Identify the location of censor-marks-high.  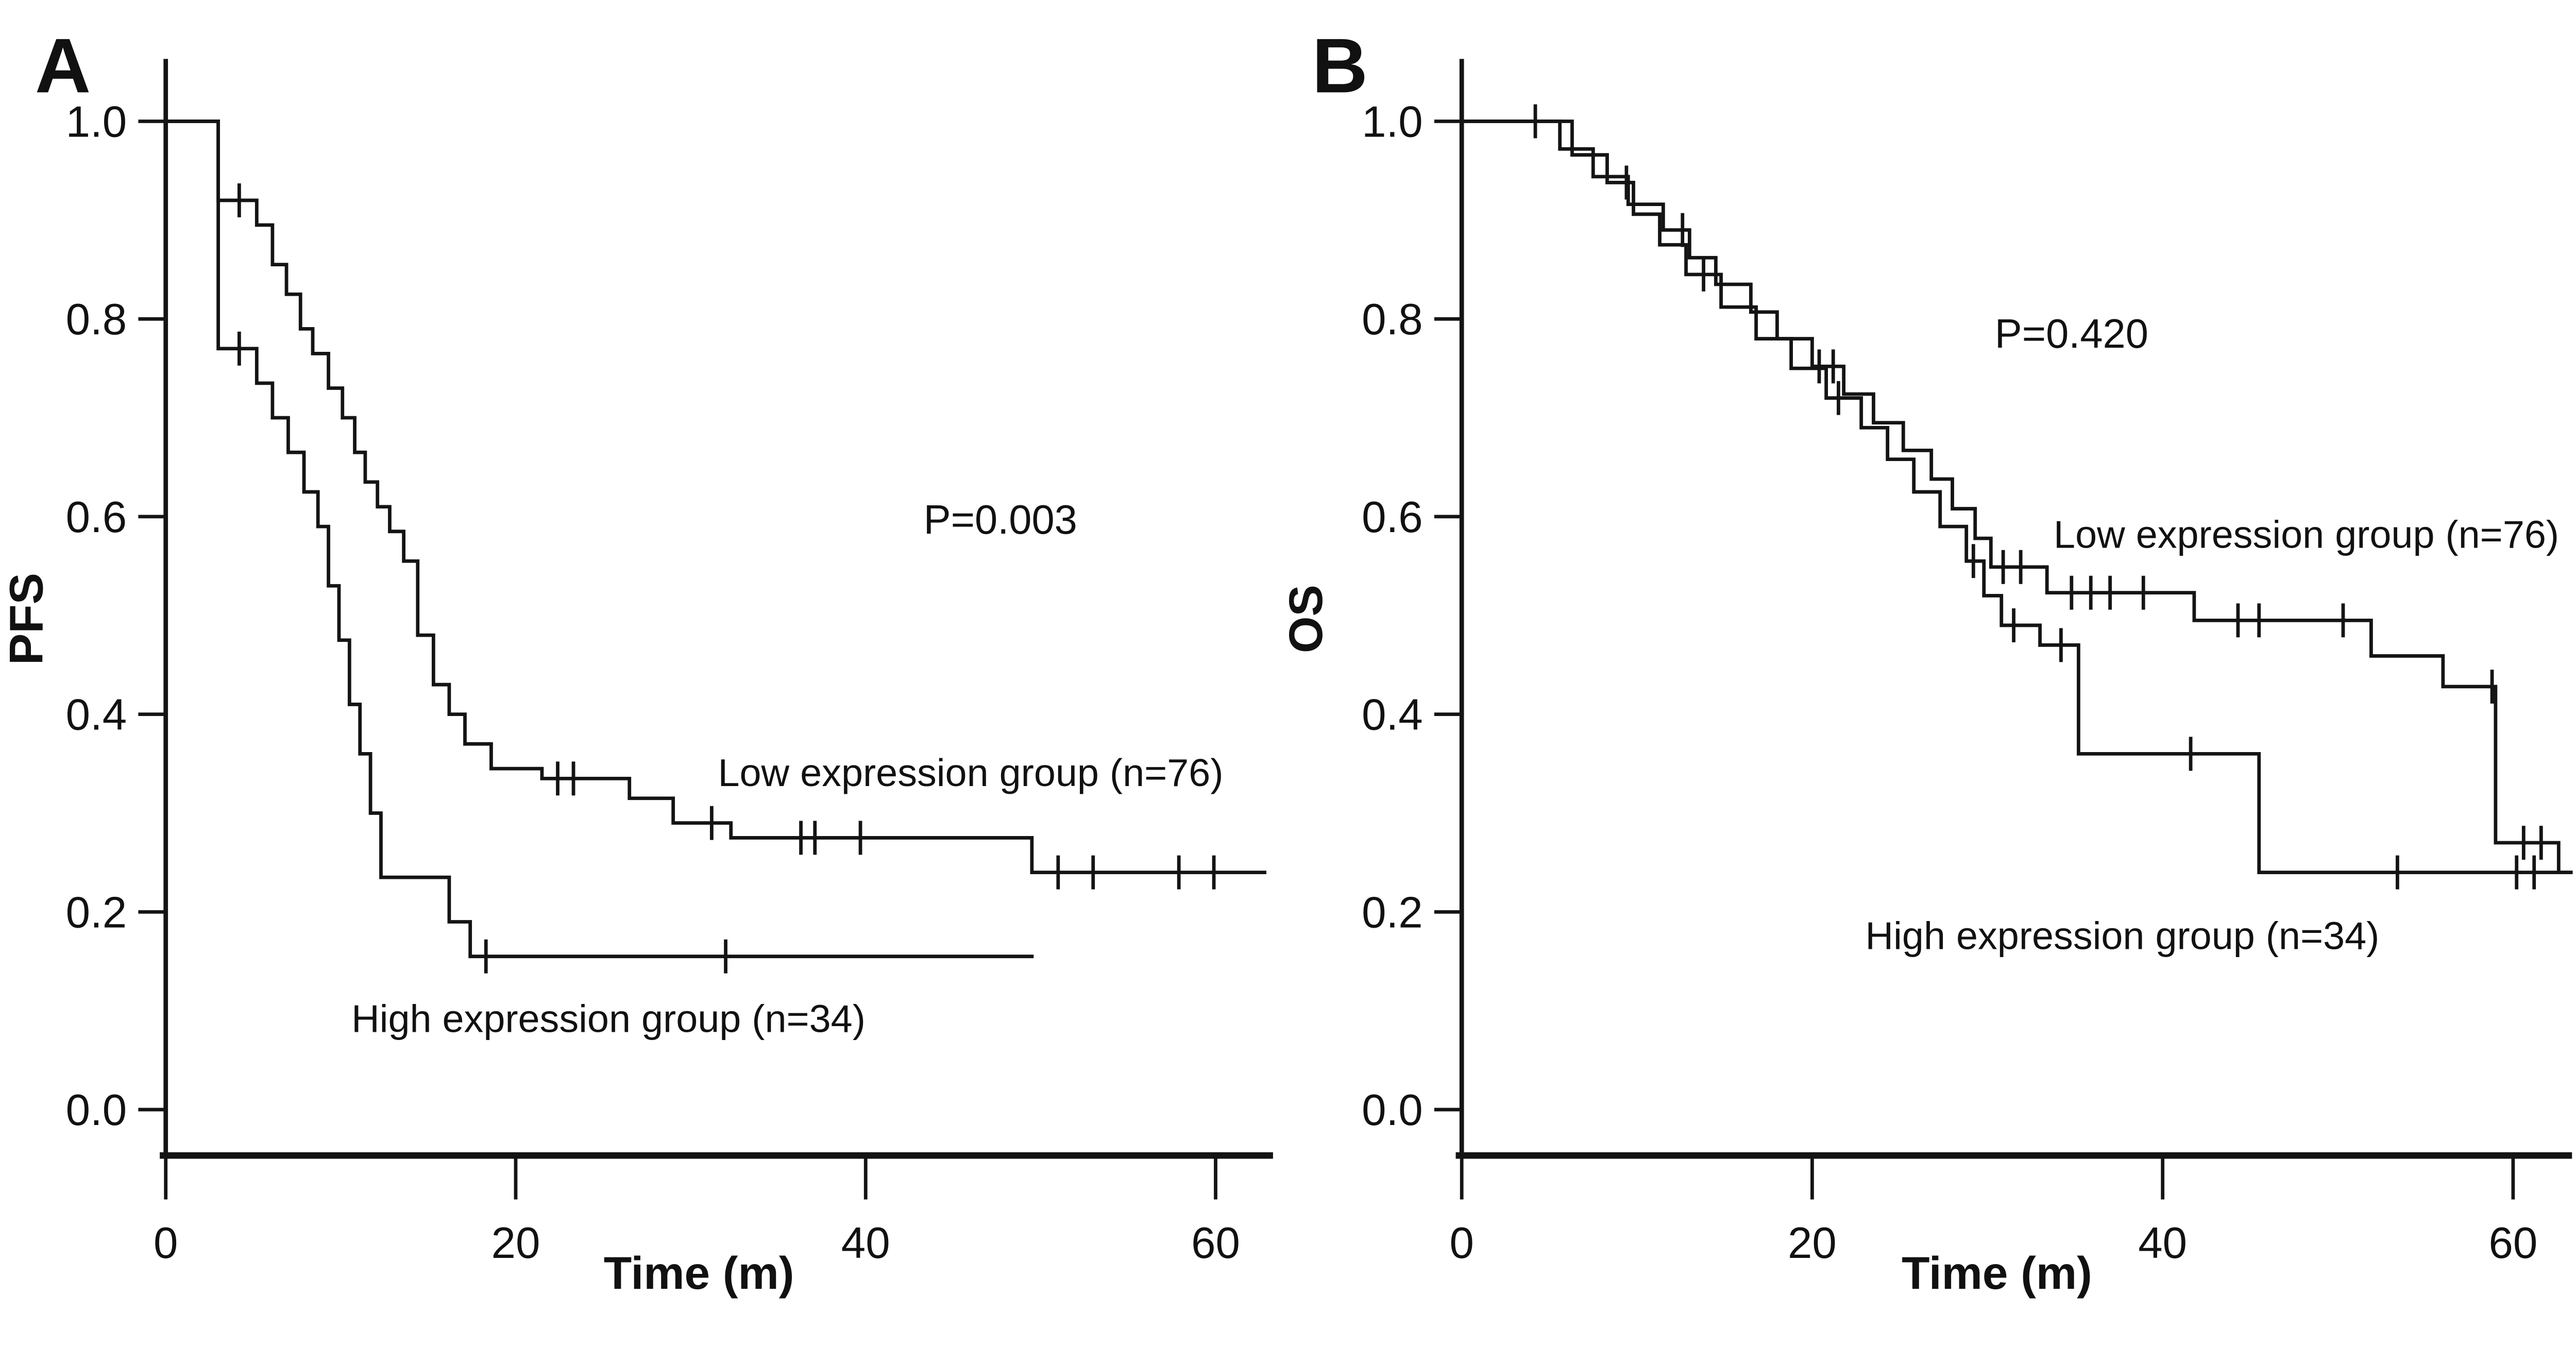
(482, 652).